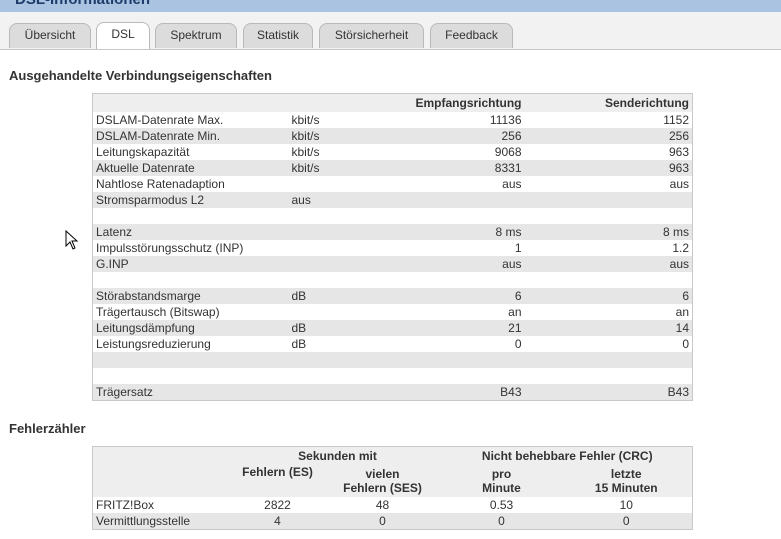  What do you see at coordinates (454, 392) in the screenshot?
I see `cell-rx: B43` at bounding box center [454, 392].